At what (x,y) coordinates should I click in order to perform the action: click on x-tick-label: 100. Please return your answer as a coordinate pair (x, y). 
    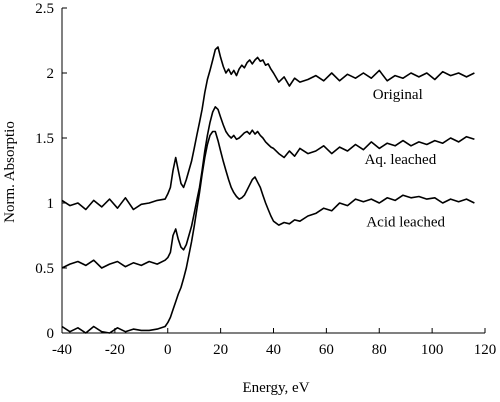
    Looking at the image, I should click on (432, 350).